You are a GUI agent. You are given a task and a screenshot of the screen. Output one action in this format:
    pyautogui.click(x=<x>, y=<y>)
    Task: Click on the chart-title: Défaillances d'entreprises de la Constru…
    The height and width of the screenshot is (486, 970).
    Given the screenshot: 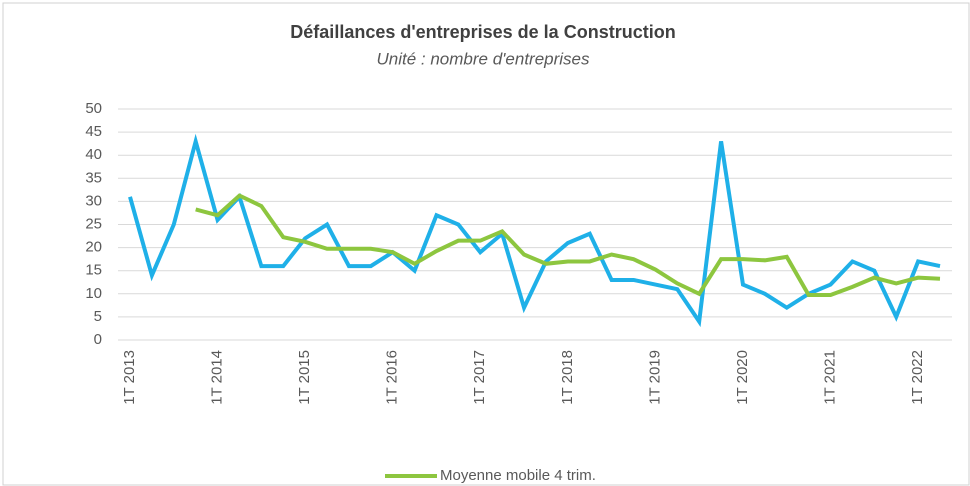 What is the action you would take?
    pyautogui.click(x=482, y=32)
    